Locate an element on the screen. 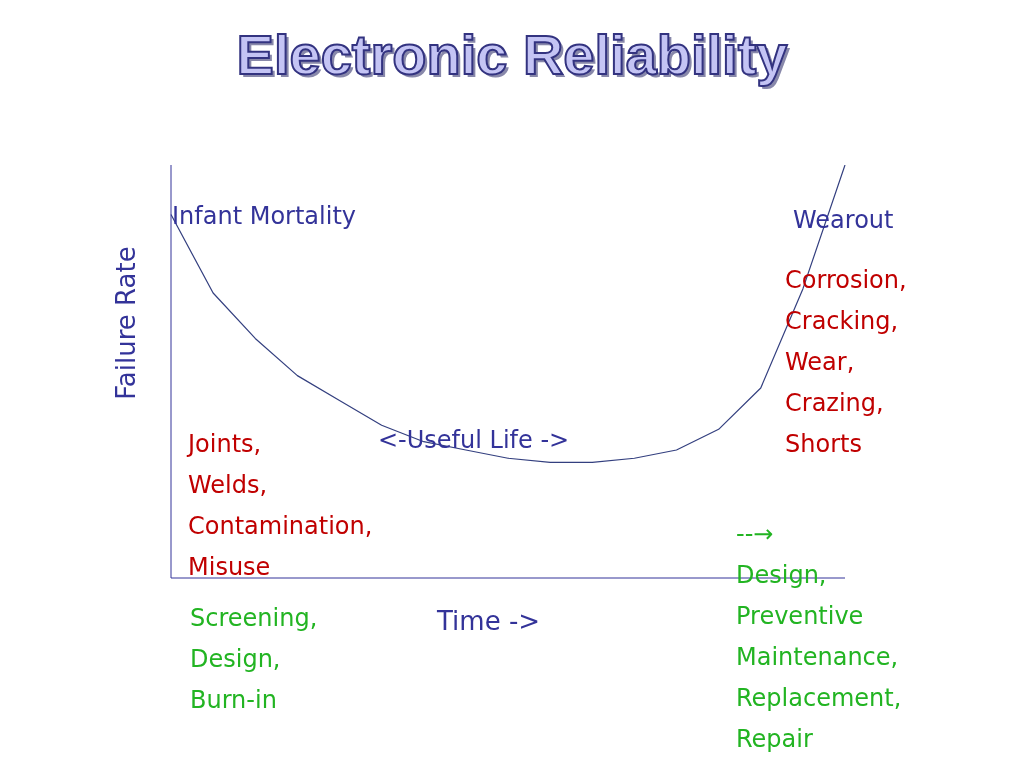 The width and height of the screenshot is (1024, 768). annotation: Infant Mortality is located at coordinates (264, 216).